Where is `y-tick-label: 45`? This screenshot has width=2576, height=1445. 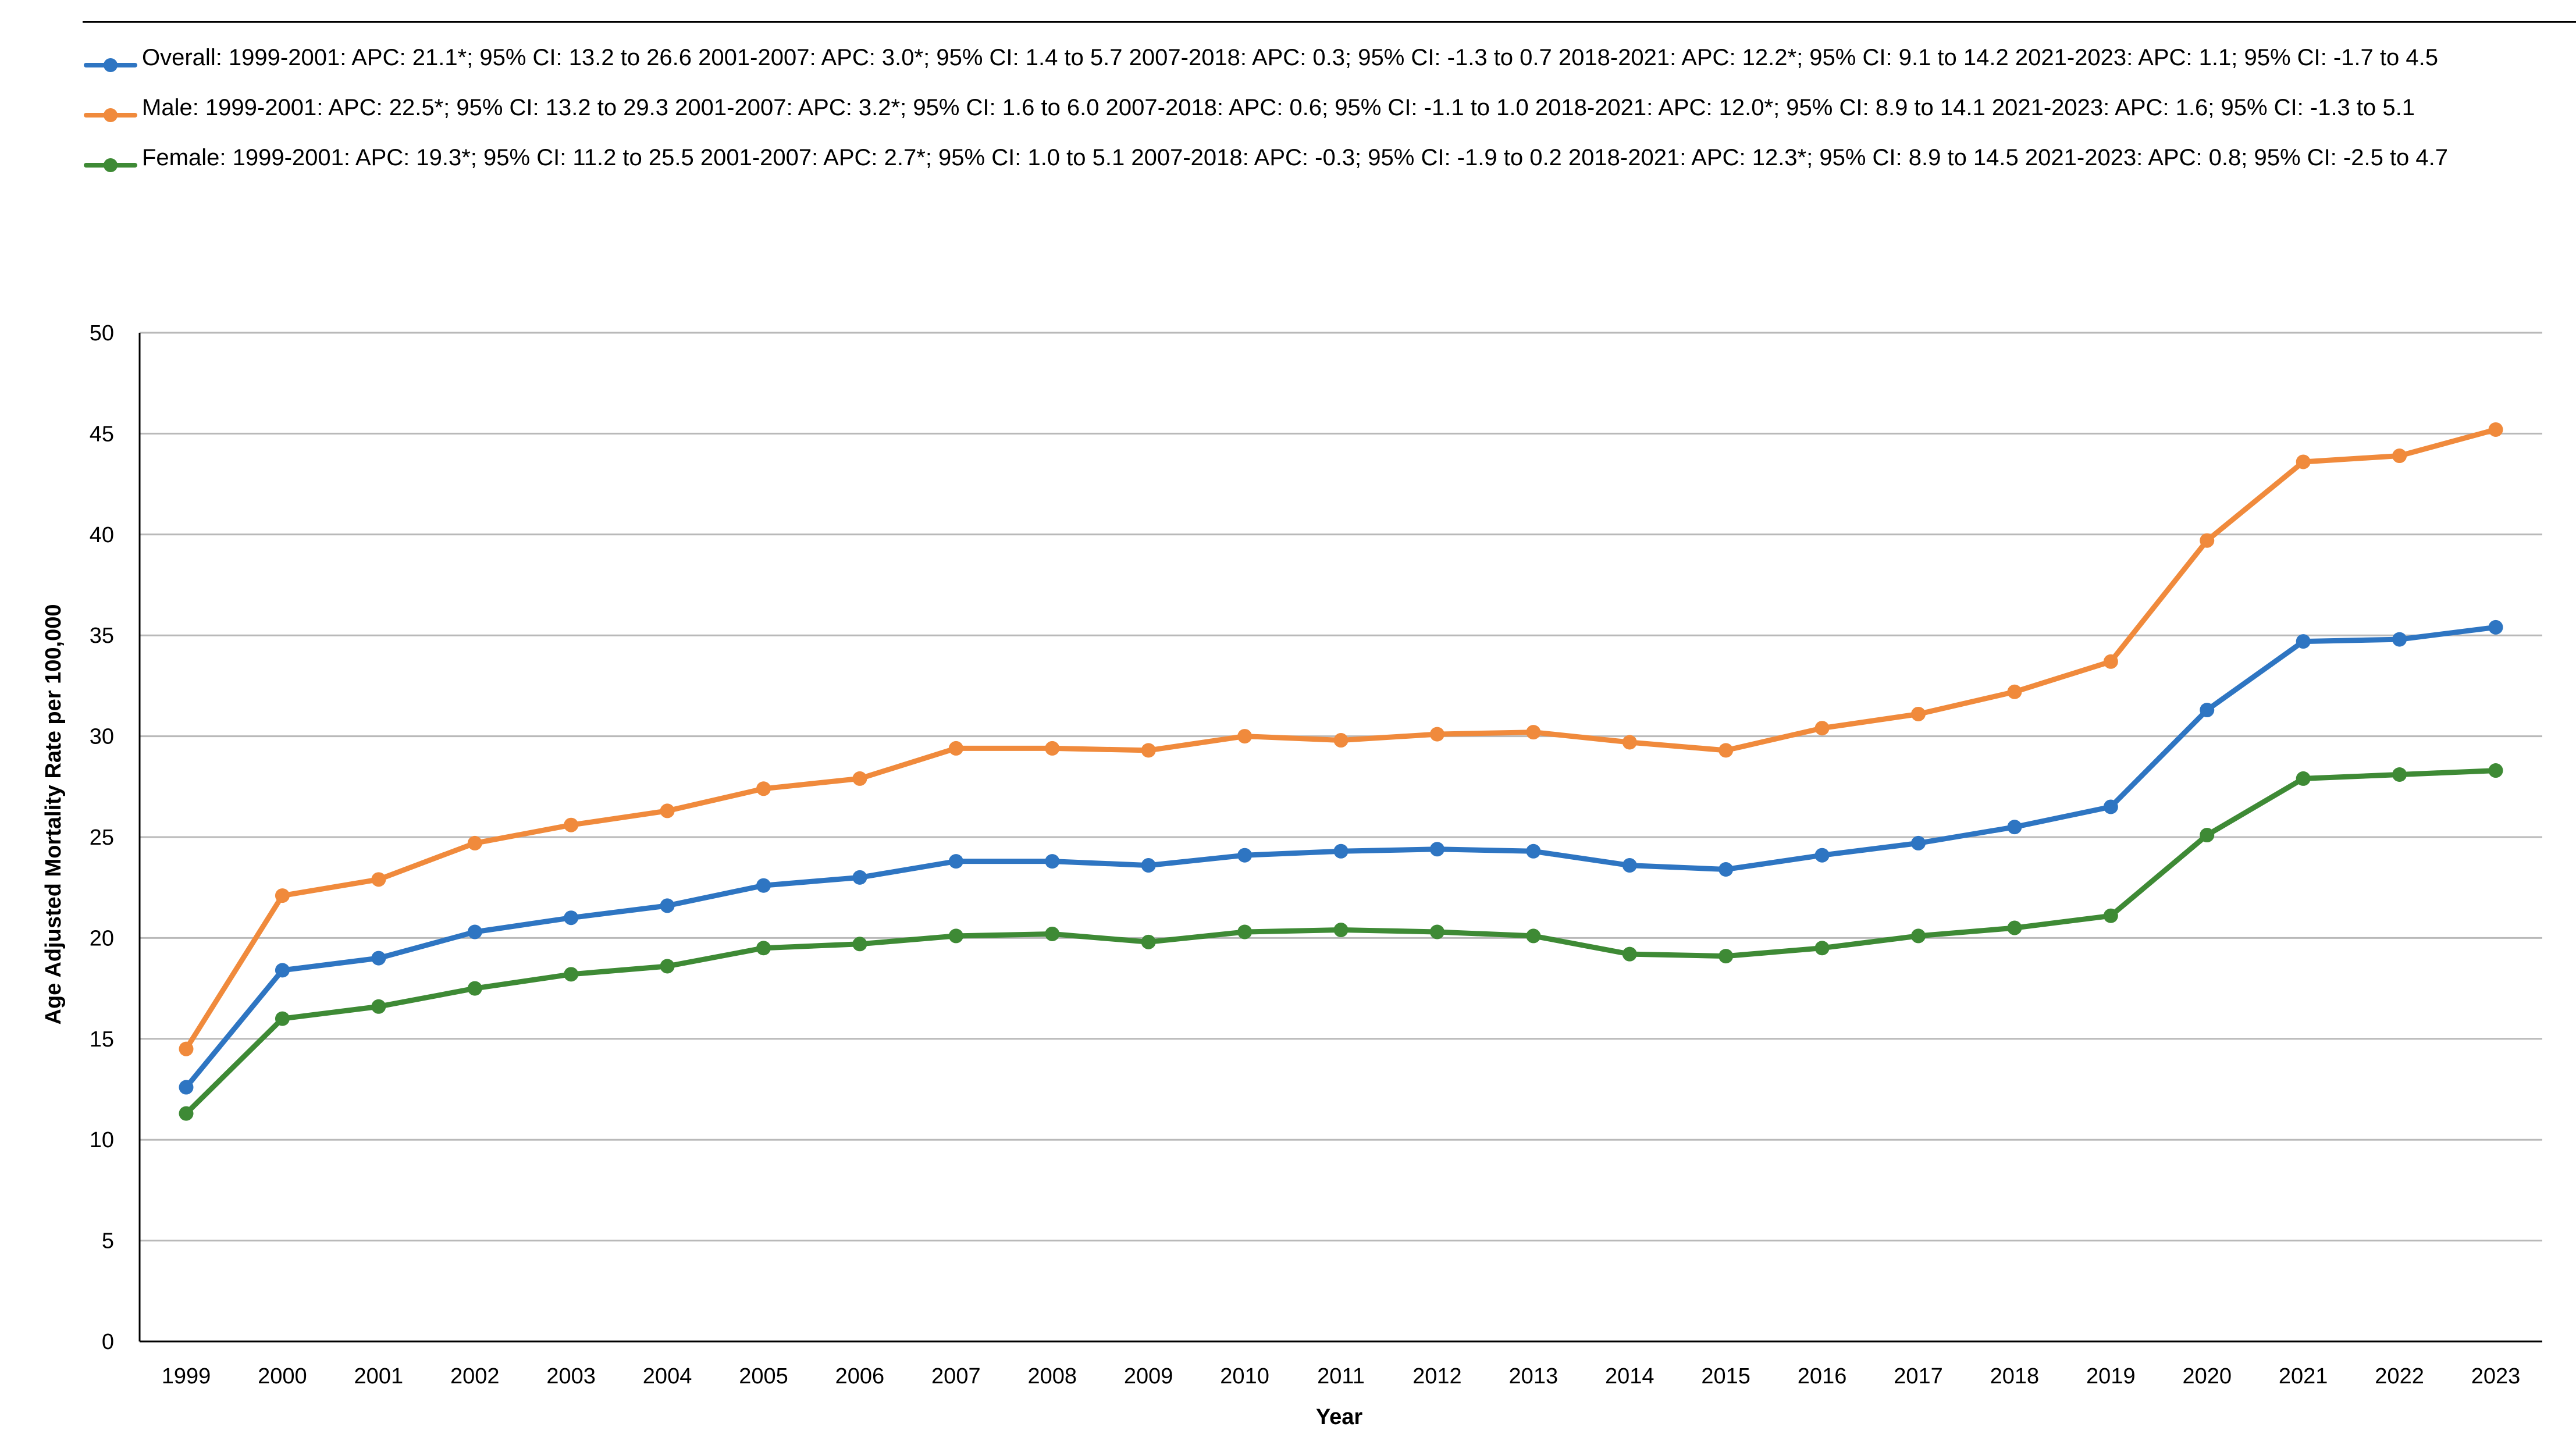 y-tick-label: 45 is located at coordinates (102, 434).